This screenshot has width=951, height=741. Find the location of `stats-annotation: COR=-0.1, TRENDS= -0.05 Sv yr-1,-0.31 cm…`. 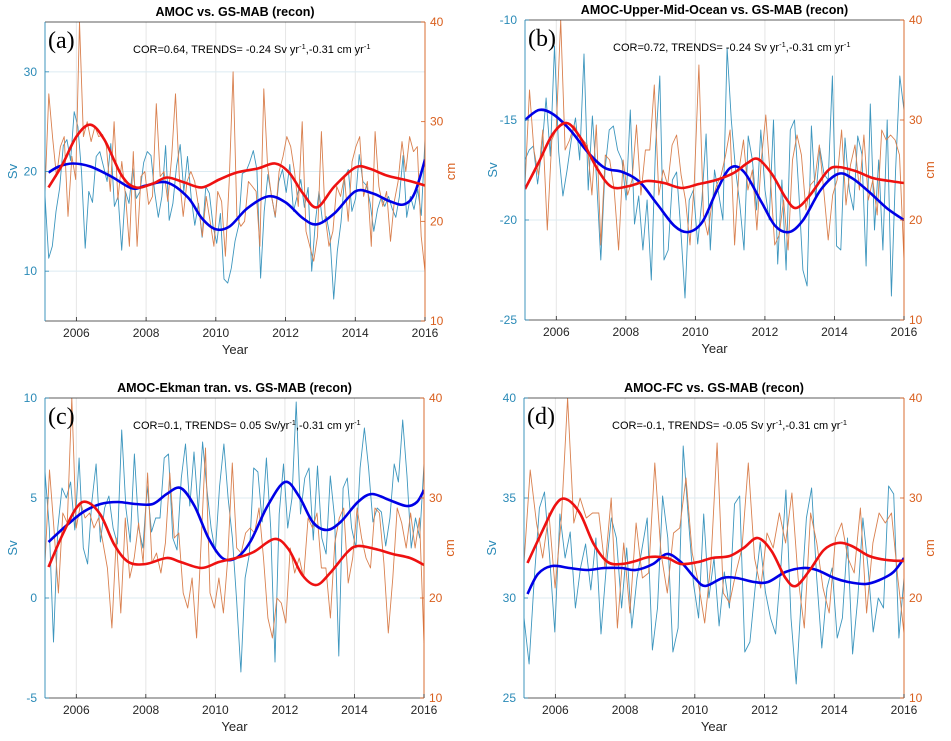

stats-annotation: COR=-0.1, TRENDS= -0.05 Sv yr-1,-0.31 cm… is located at coordinates (729, 425).